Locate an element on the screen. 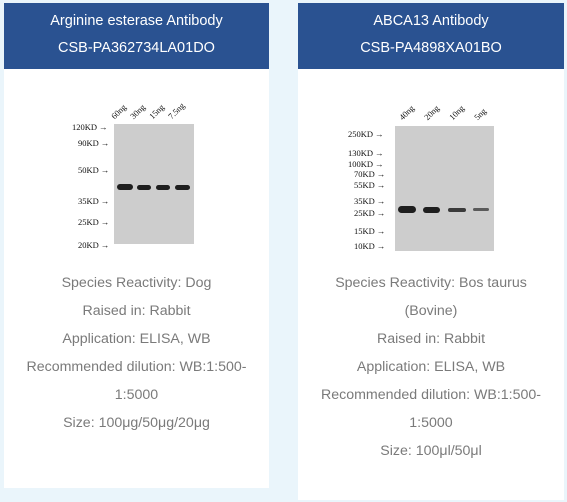  size: Size: 100μg/50μg/20μg is located at coordinates (136, 423).